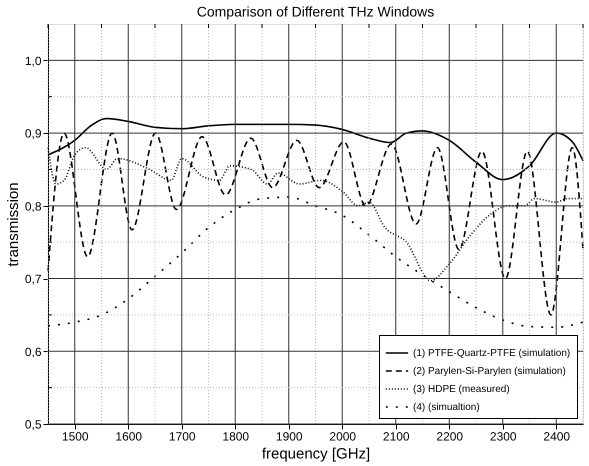 The height and width of the screenshot is (466, 589). I want to click on y-tick-label: 1,0, so click(33, 61).